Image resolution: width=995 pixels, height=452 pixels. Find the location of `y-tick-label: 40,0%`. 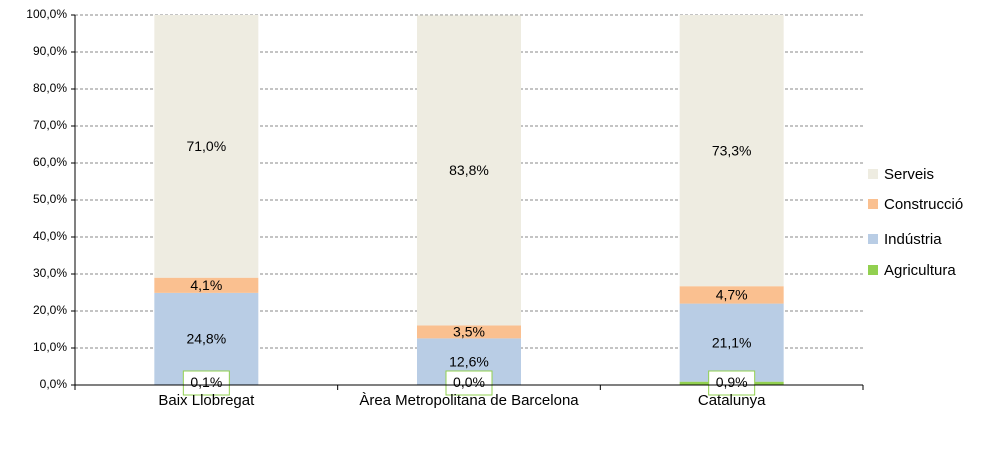

y-tick-label: 40,0% is located at coordinates (50, 236).